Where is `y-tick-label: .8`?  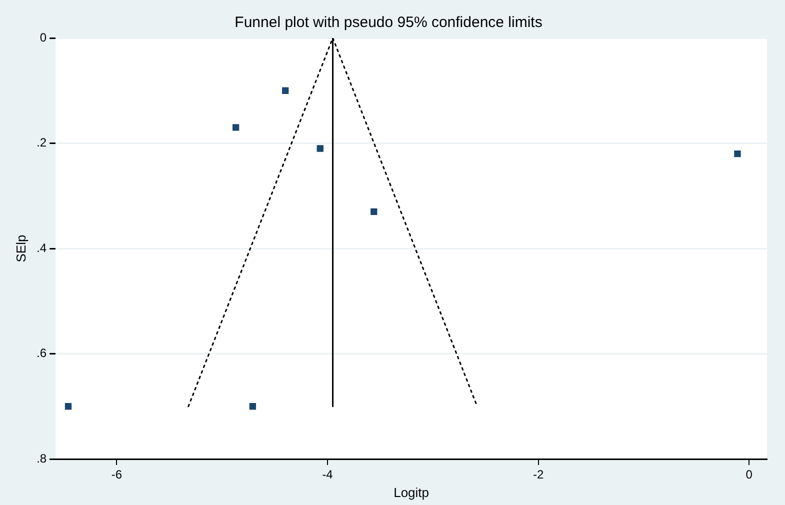 y-tick-label: .8 is located at coordinates (41, 458).